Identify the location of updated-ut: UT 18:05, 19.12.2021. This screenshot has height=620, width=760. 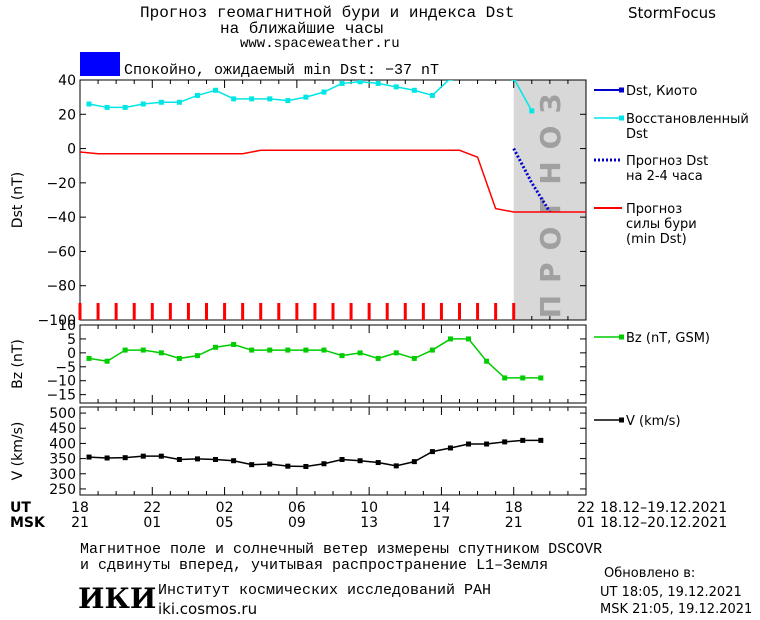
(671, 592).